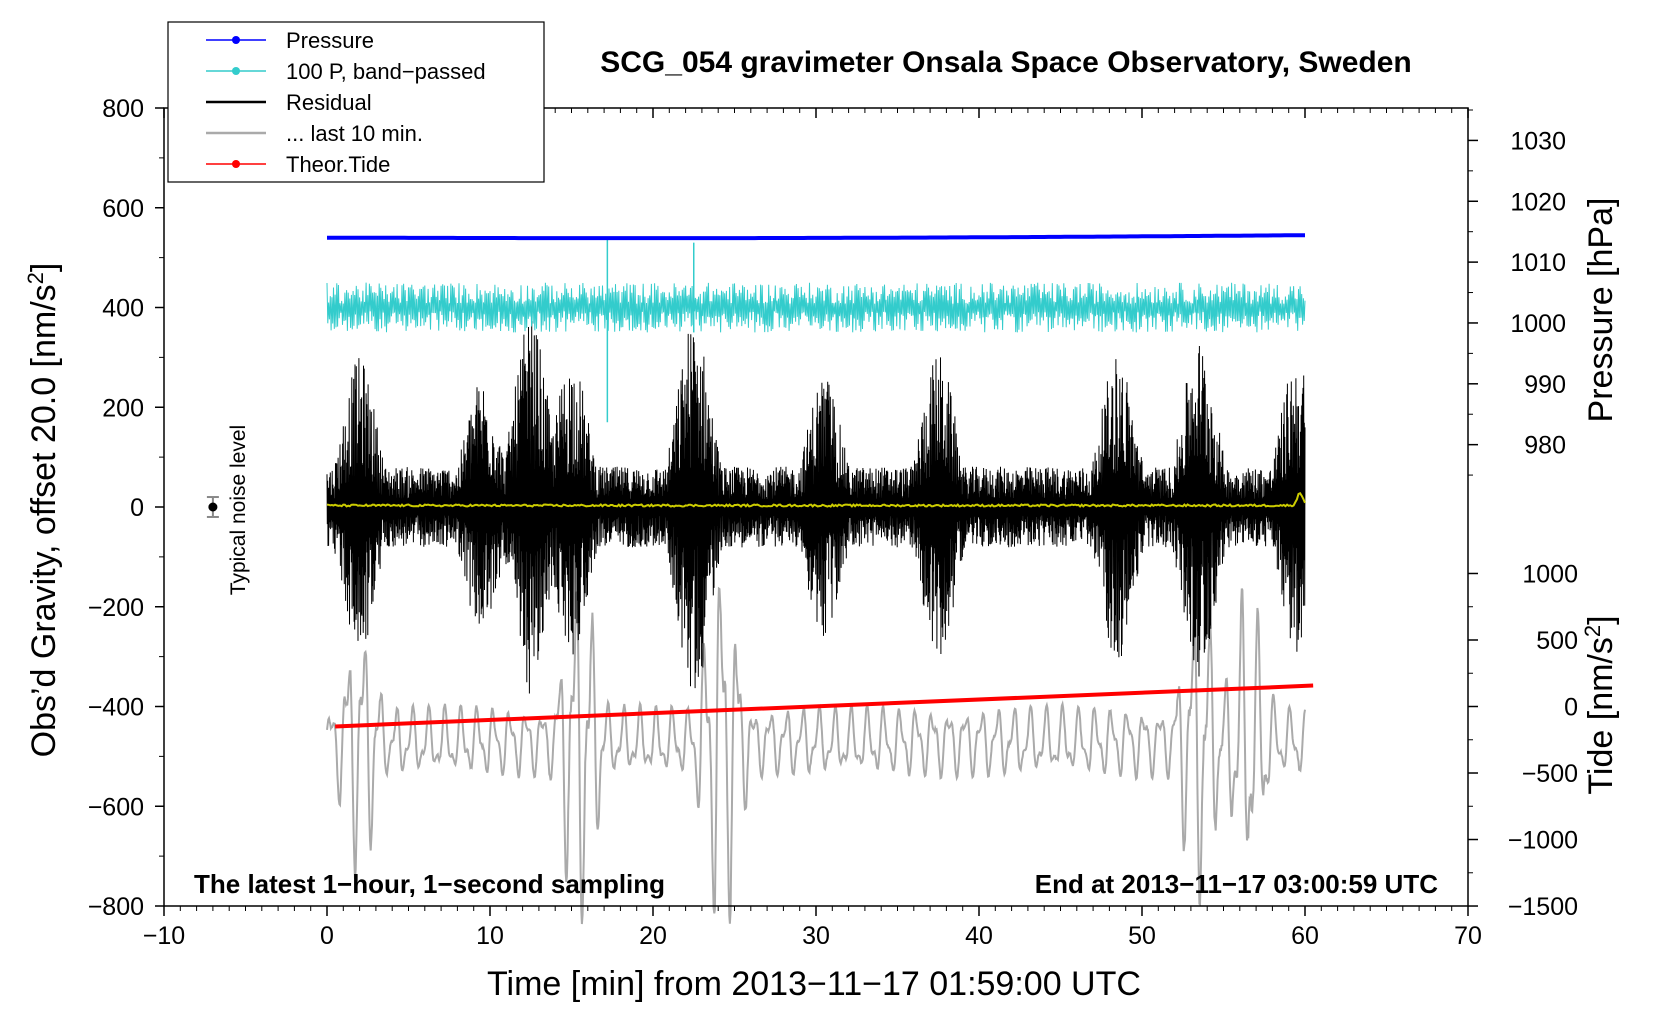 The width and height of the screenshot is (1660, 1020). Describe the element at coordinates (44, 520) in the screenshot. I see `y-axis-title-left-main: Obs’d Gravity, offset 20.0 [nm/s` at that location.